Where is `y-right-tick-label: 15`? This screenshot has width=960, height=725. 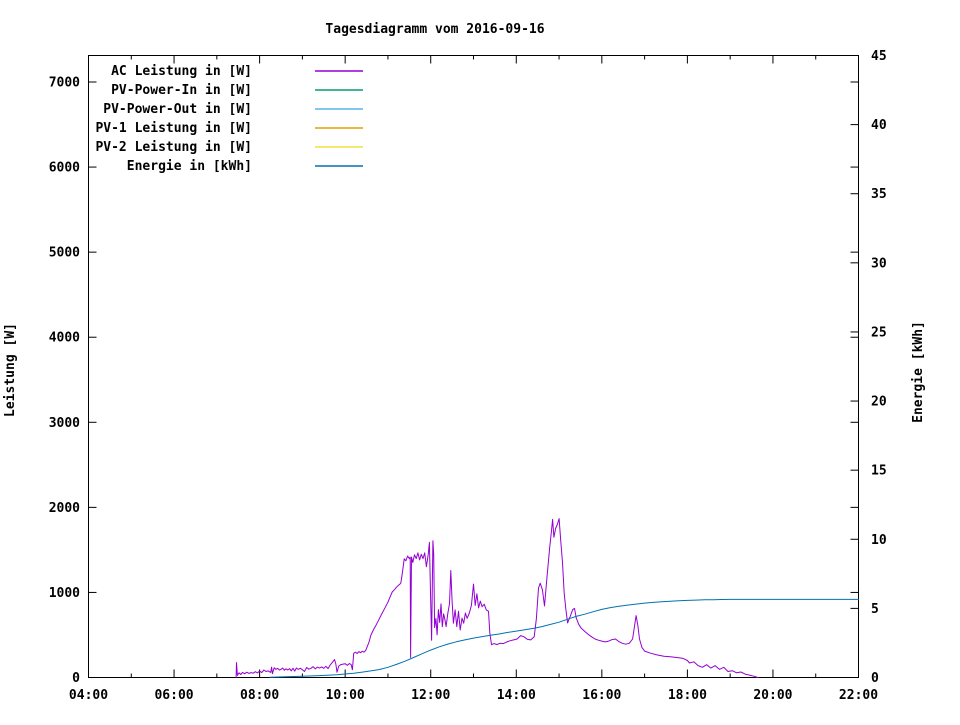
y-right-tick-label: 15 is located at coordinates (879, 471).